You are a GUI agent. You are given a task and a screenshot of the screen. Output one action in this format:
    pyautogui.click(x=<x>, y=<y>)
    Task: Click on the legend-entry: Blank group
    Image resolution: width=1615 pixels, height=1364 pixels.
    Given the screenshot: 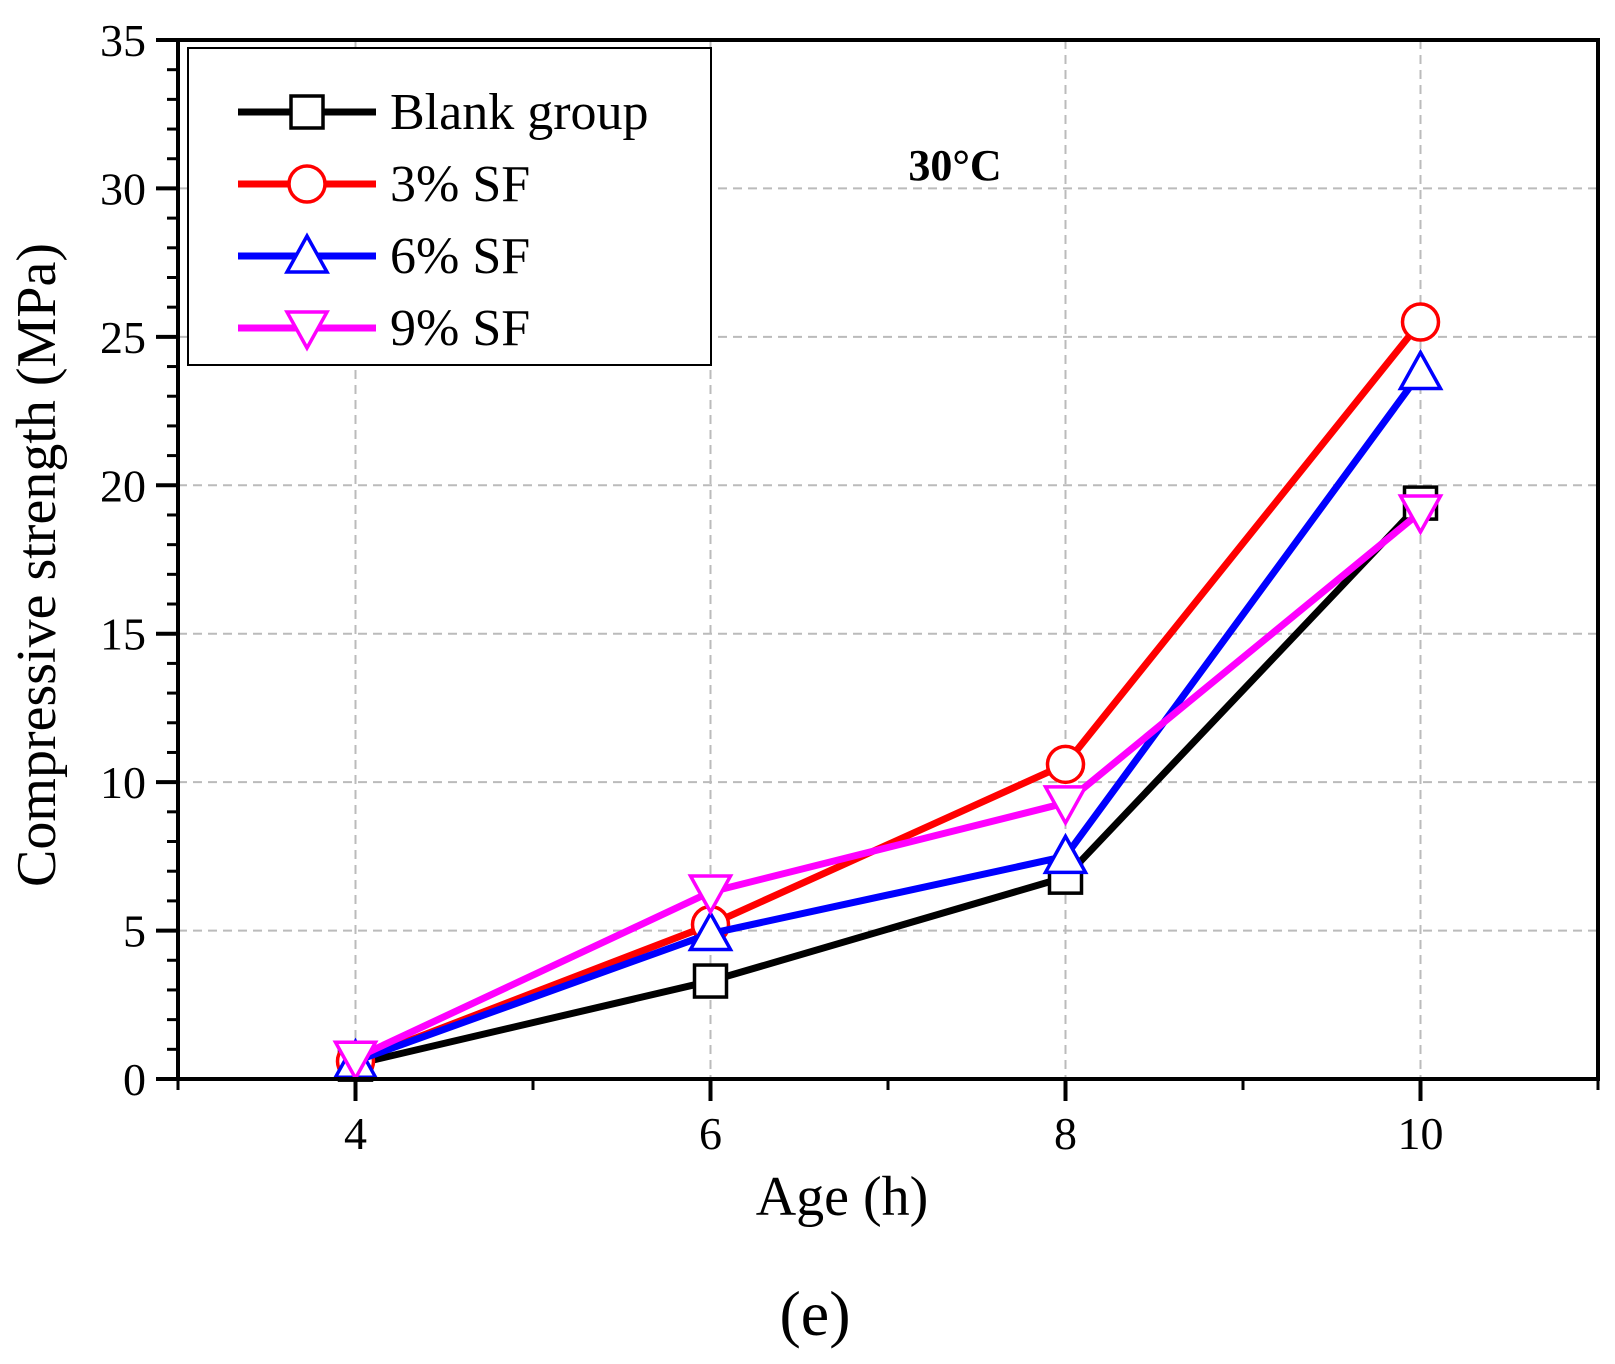 What is the action you would take?
    pyautogui.click(x=443, y=112)
    